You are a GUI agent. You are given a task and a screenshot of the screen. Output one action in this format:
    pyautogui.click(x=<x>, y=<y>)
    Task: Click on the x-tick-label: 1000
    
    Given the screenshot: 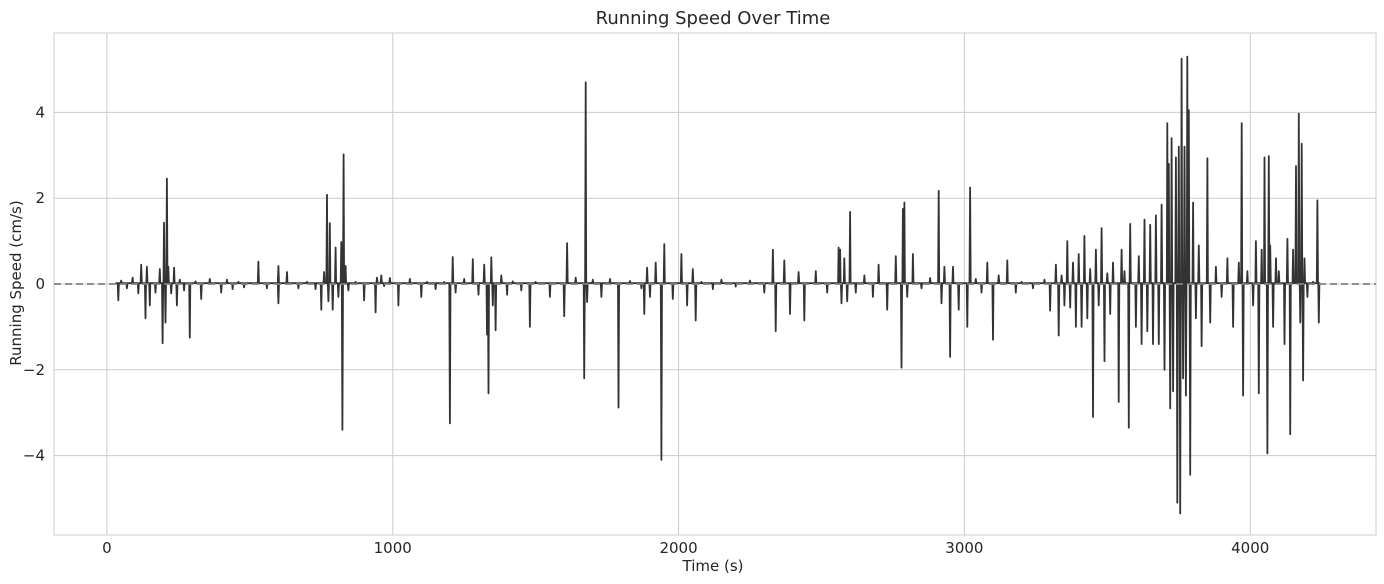 What is the action you would take?
    pyautogui.click(x=393, y=548)
    